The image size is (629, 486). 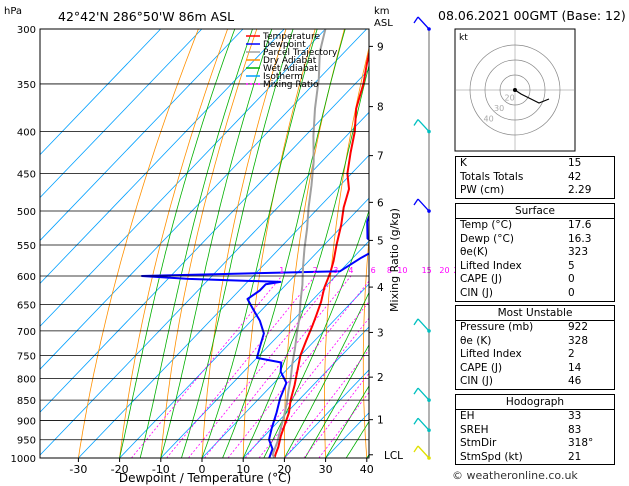 What do you see at coordinates (427, 270) in the screenshot?
I see `mixing-ratio-label: 15` at bounding box center [427, 270].